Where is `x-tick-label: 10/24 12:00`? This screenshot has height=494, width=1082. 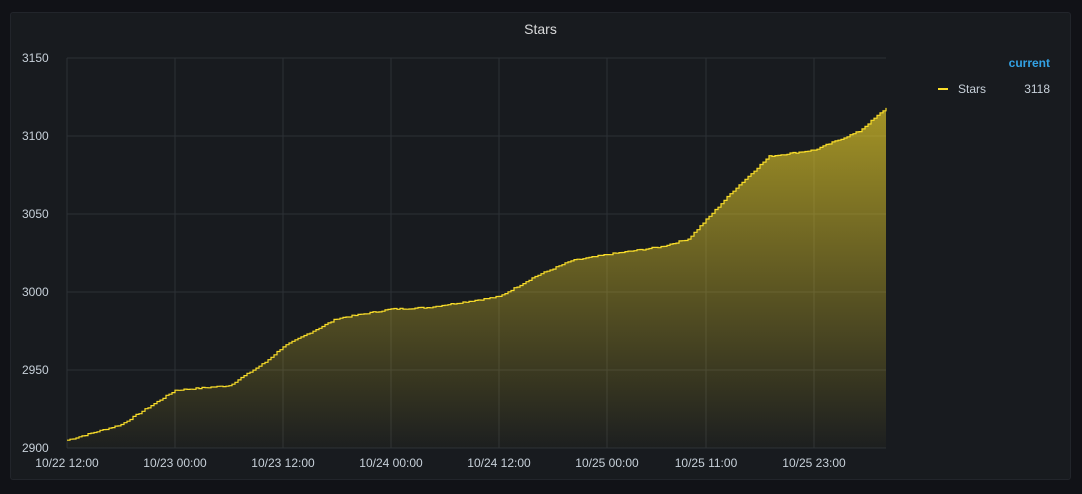
x-tick-label: 10/24 12:00 is located at coordinates (499, 463).